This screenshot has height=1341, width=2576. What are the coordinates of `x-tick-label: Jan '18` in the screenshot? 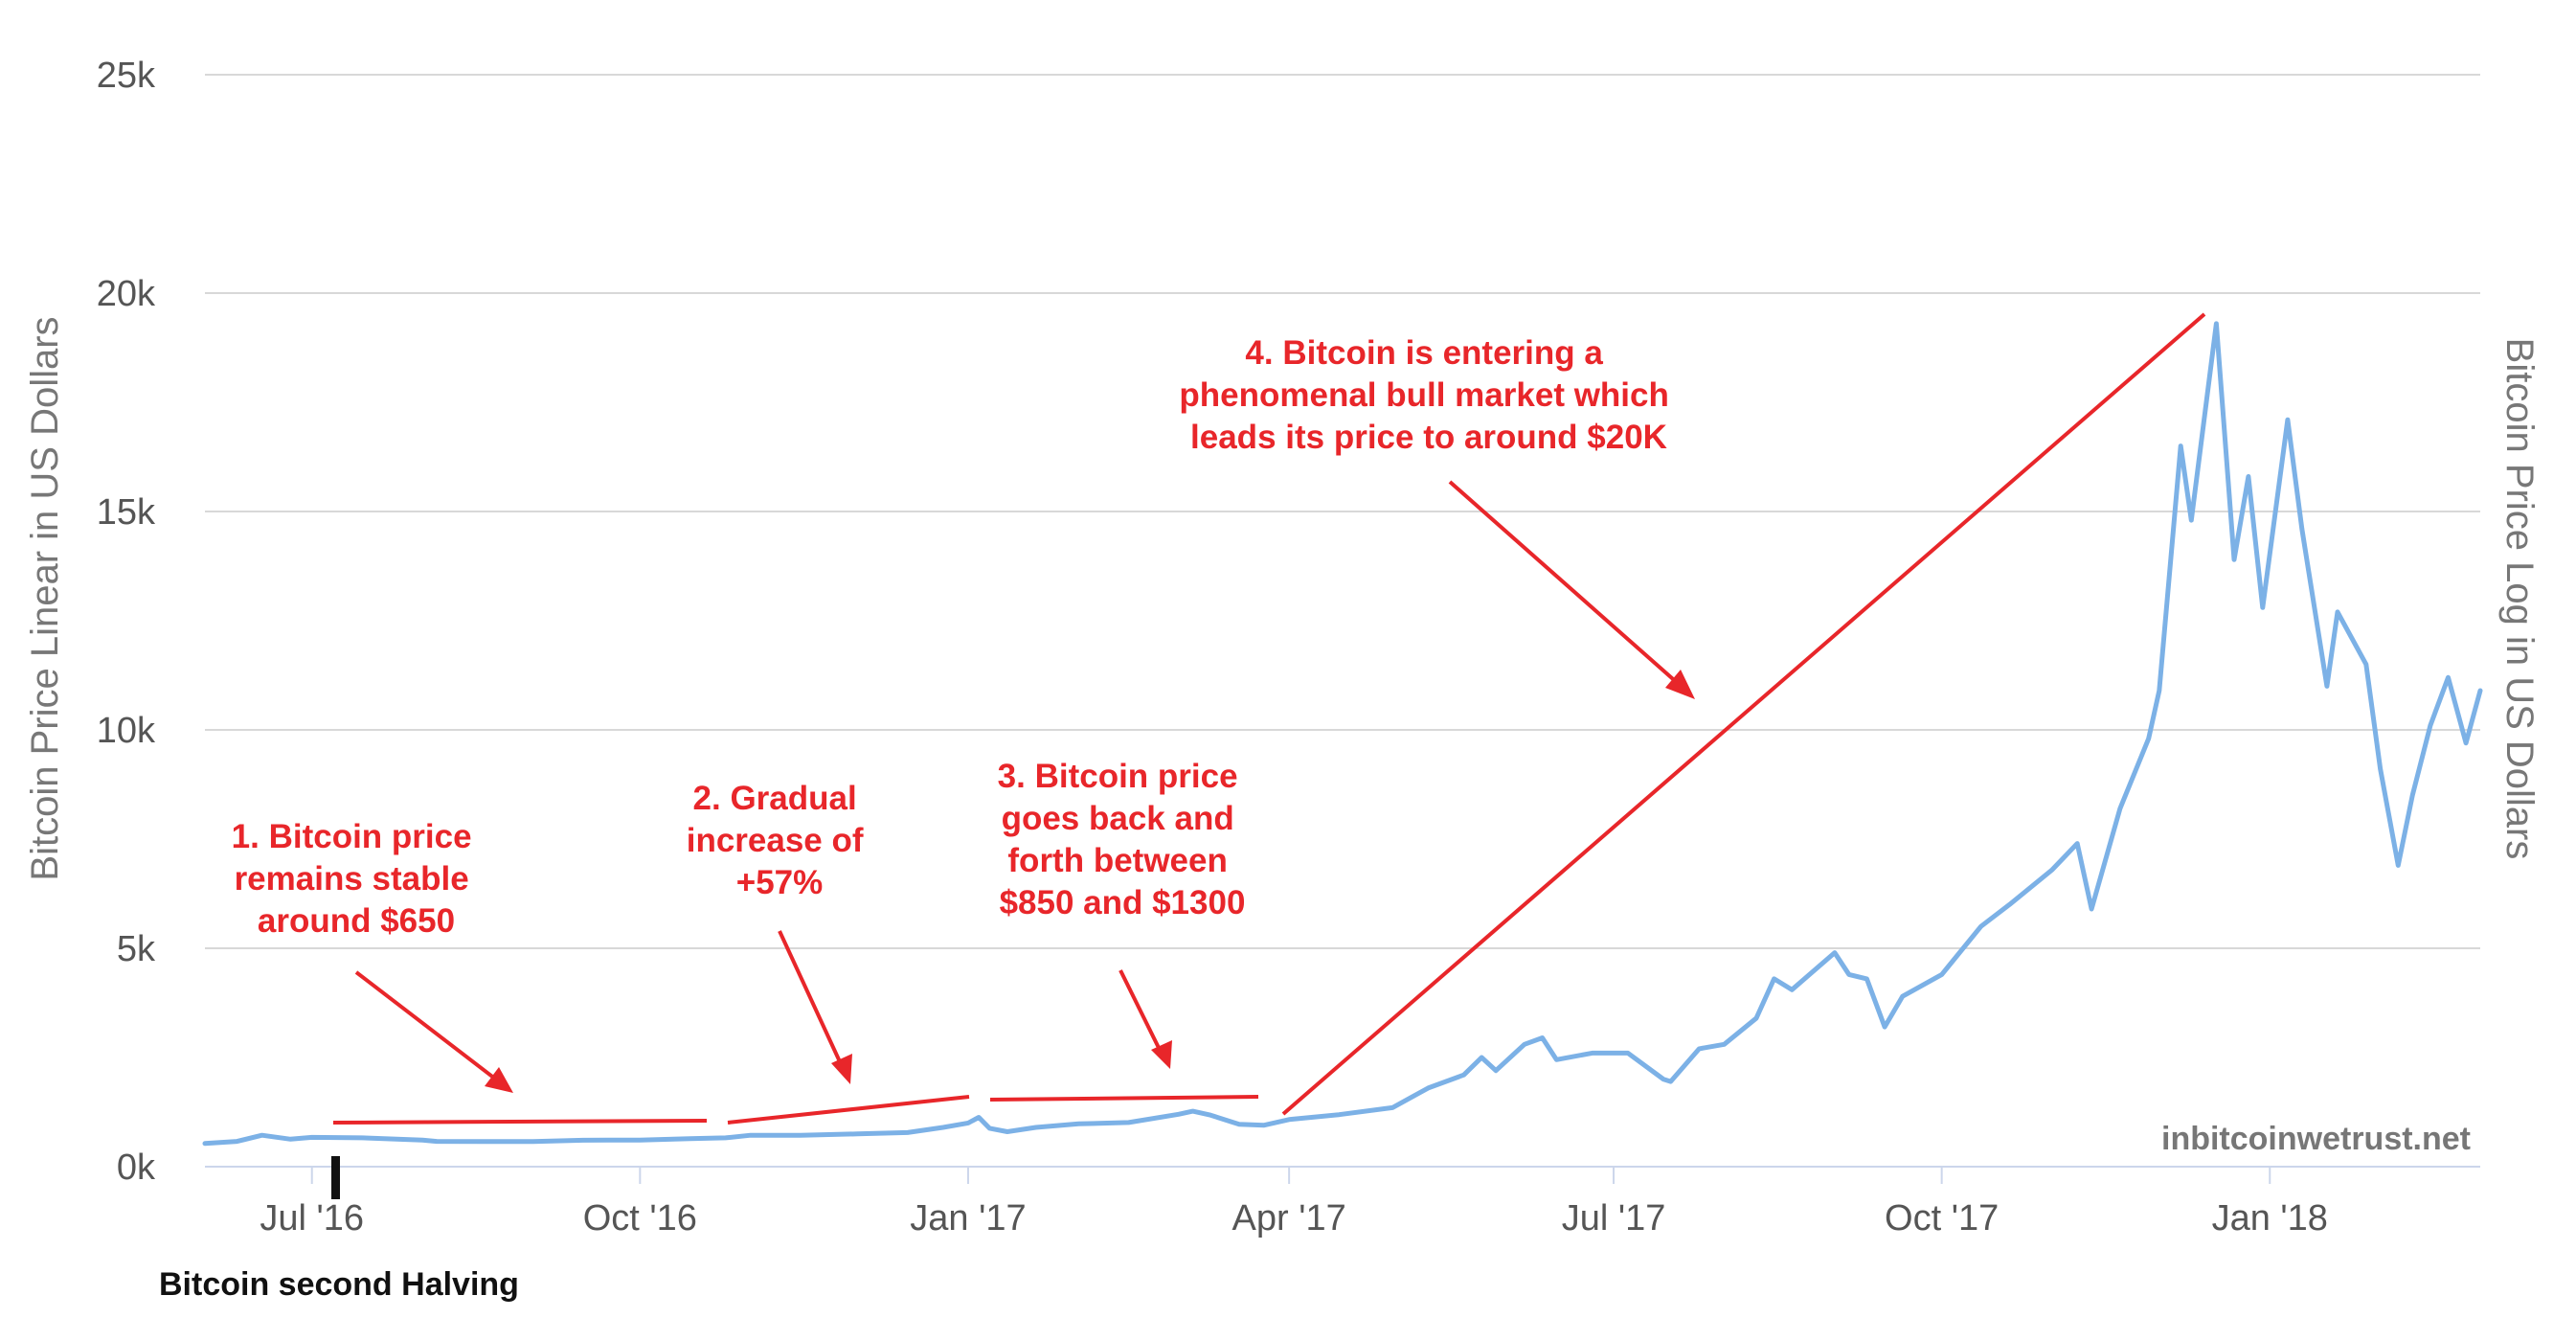 It's located at (2270, 1218).